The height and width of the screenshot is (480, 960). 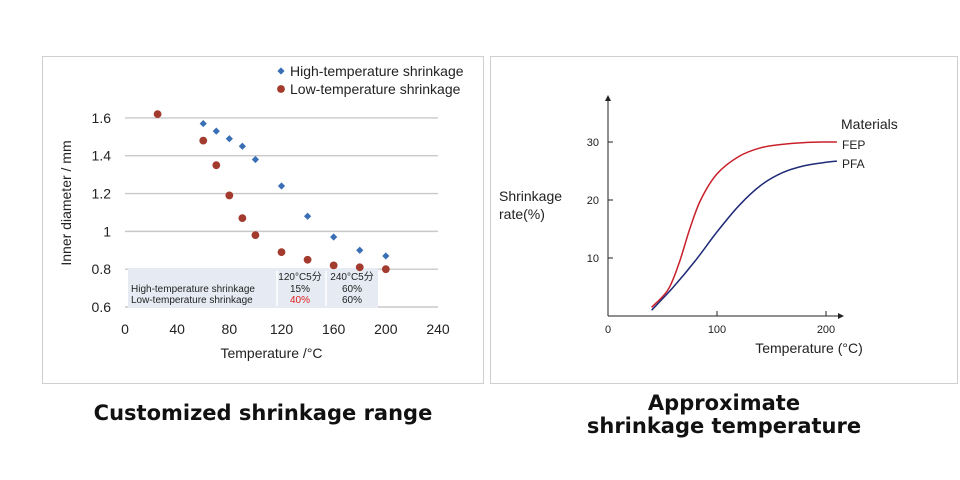 What do you see at coordinates (263, 413) in the screenshot?
I see `caption-left: Customized shrinkage range` at bounding box center [263, 413].